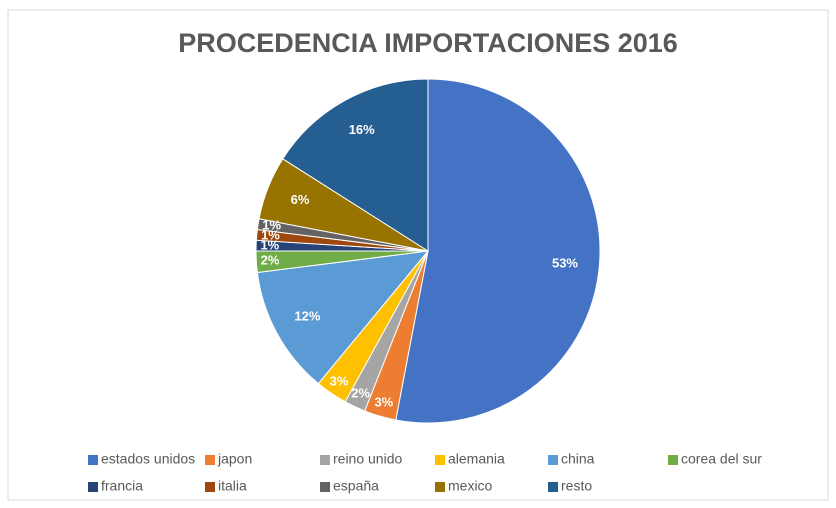  Describe the element at coordinates (300, 199) in the screenshot. I see `data-label: 6%` at that location.